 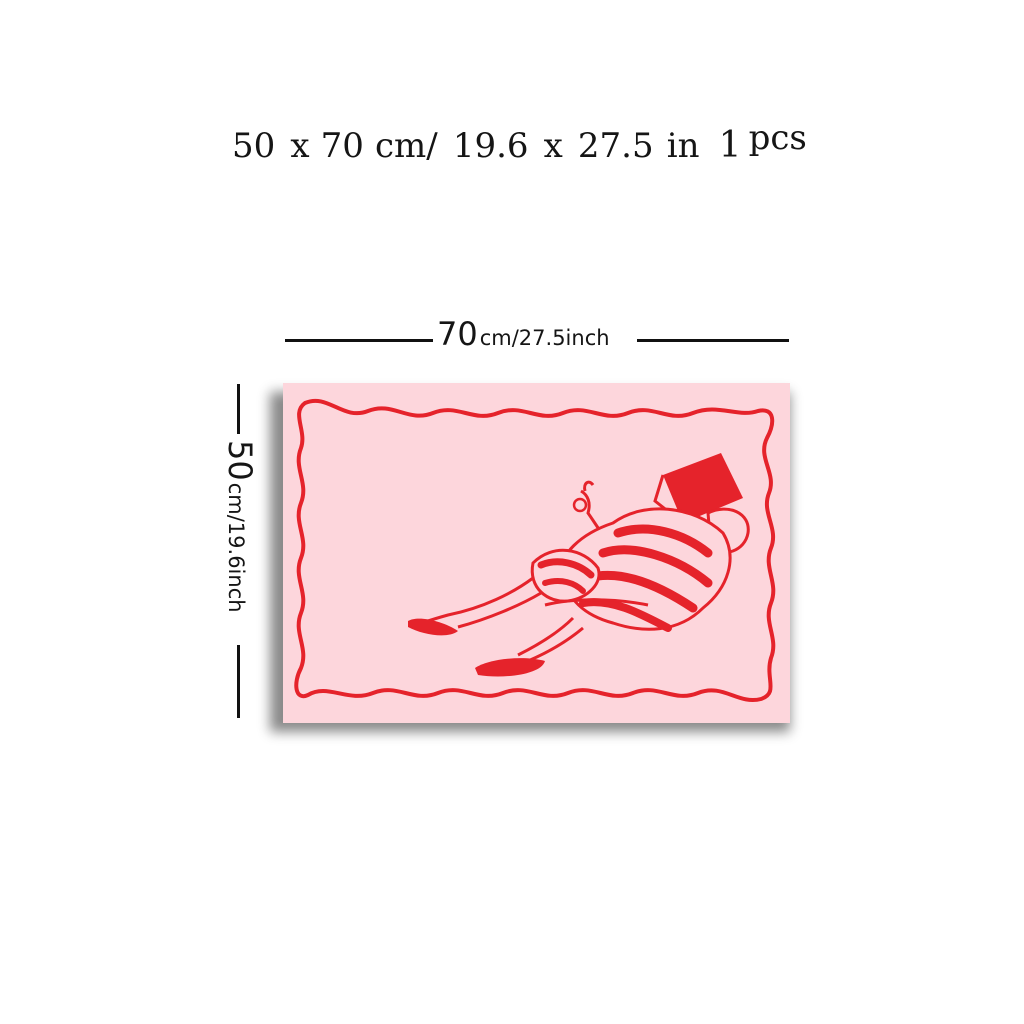 I want to click on headline-height-cm: 70, so click(x=342, y=146).